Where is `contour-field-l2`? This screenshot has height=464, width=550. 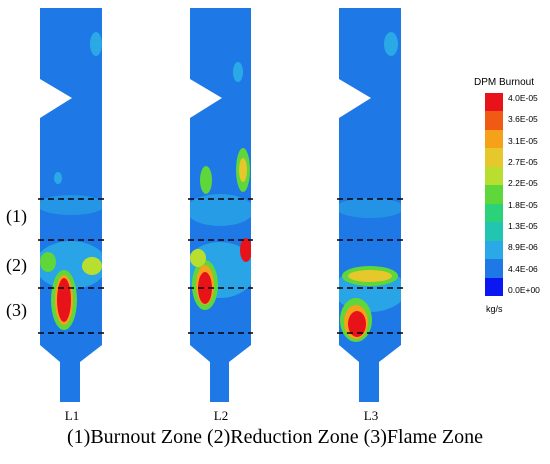 contour-field-l2 is located at coordinates (220, 186).